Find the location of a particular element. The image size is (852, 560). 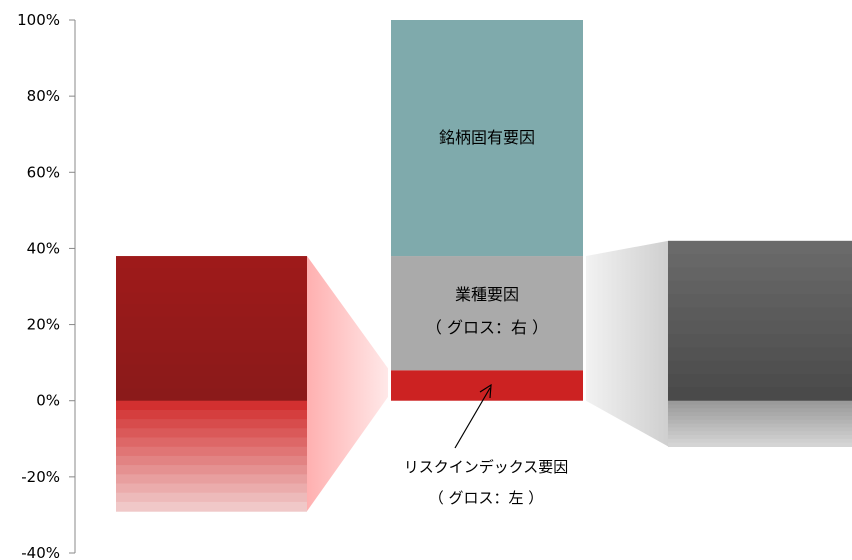

right-funnel-connector is located at coordinates (627, 343).